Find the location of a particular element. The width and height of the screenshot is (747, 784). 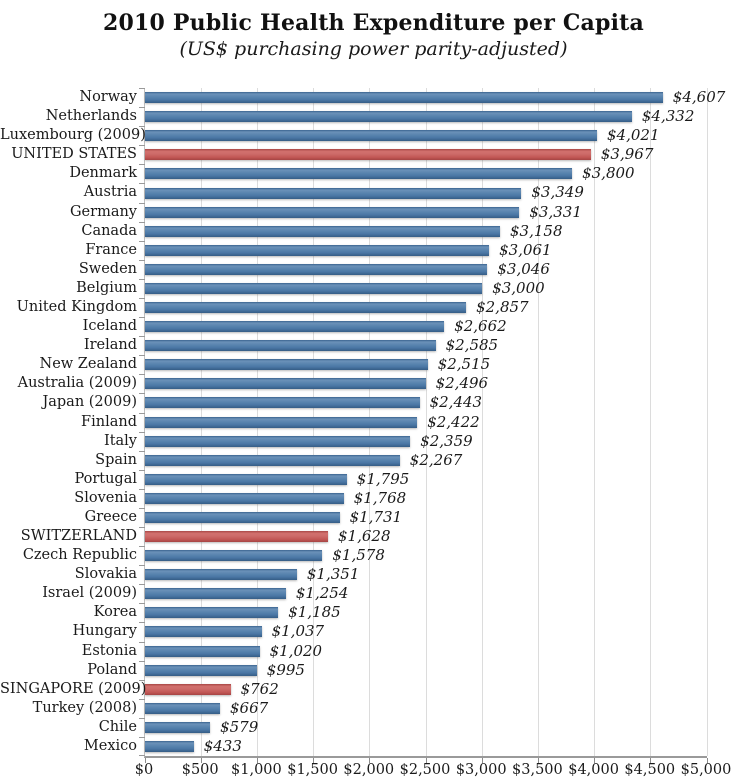

category-label: Hungary is located at coordinates (104, 631).